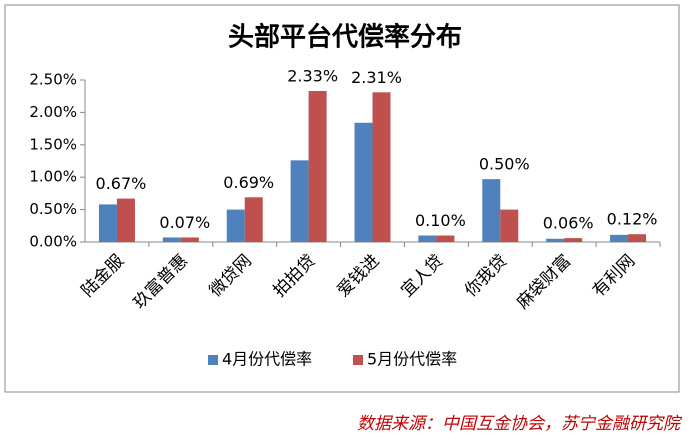 The image size is (689, 440). Describe the element at coordinates (184, 222) in the screenshot. I see `data-label: 0.07%` at that location.